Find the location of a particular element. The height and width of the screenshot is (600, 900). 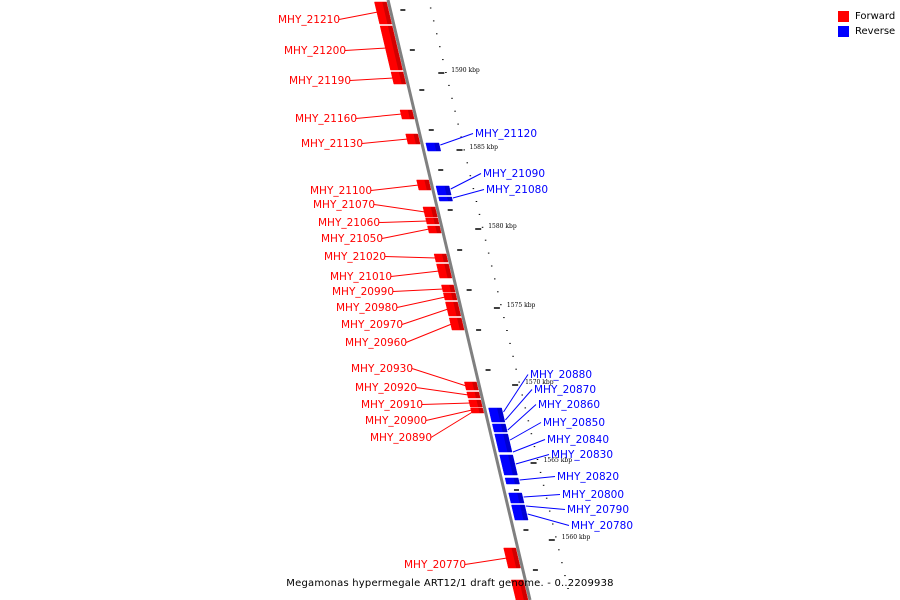

forward-gene-label: MHY_20960 is located at coordinates (376, 343).